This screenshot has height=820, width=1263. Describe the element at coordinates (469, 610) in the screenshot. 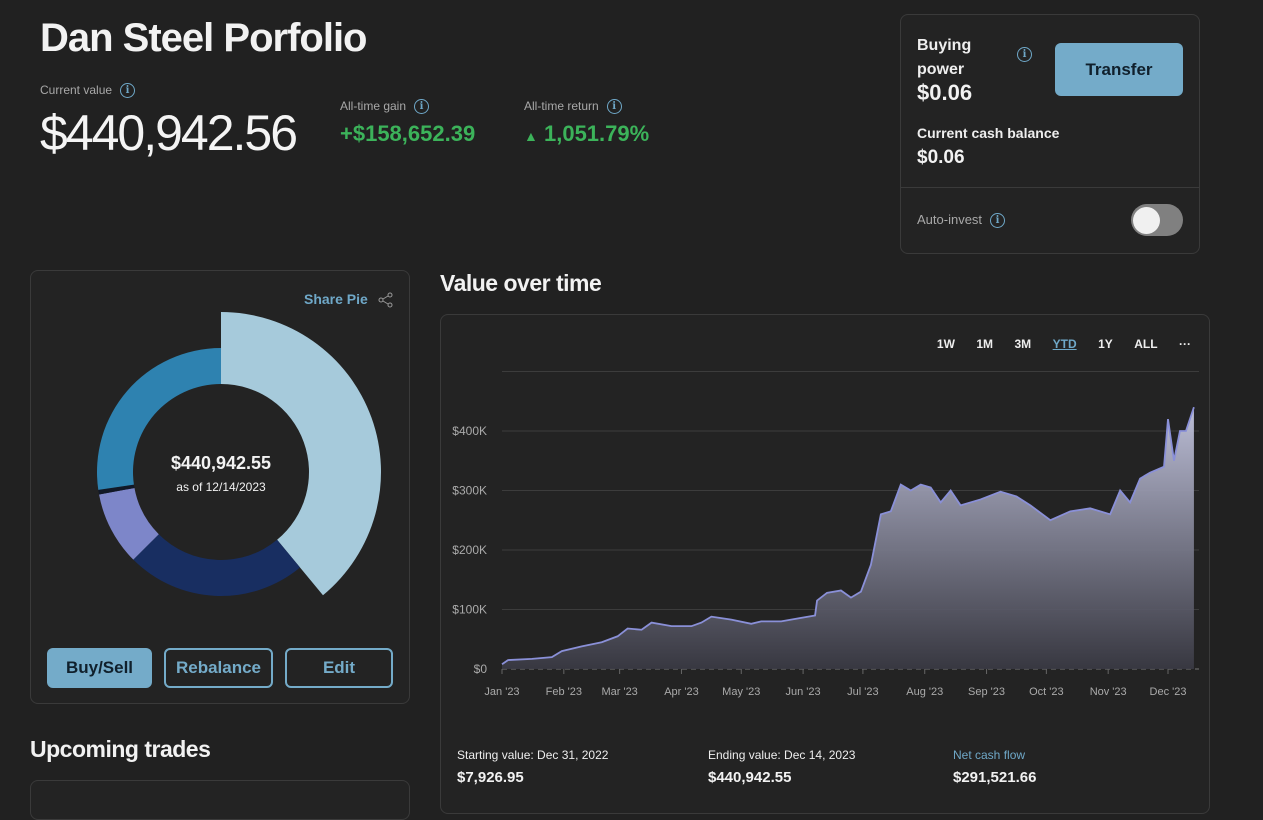

I see `y-tick-label: $100K` at that location.